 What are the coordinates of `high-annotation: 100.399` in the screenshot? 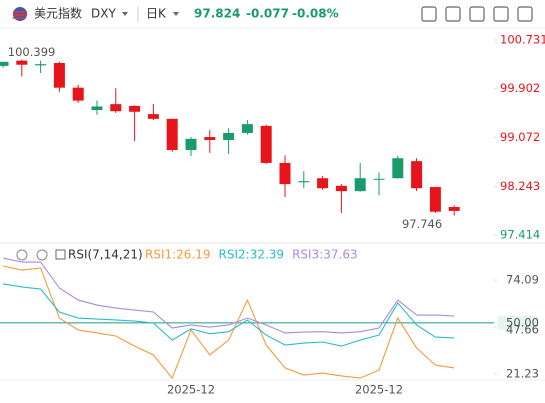 It's located at (32, 52).